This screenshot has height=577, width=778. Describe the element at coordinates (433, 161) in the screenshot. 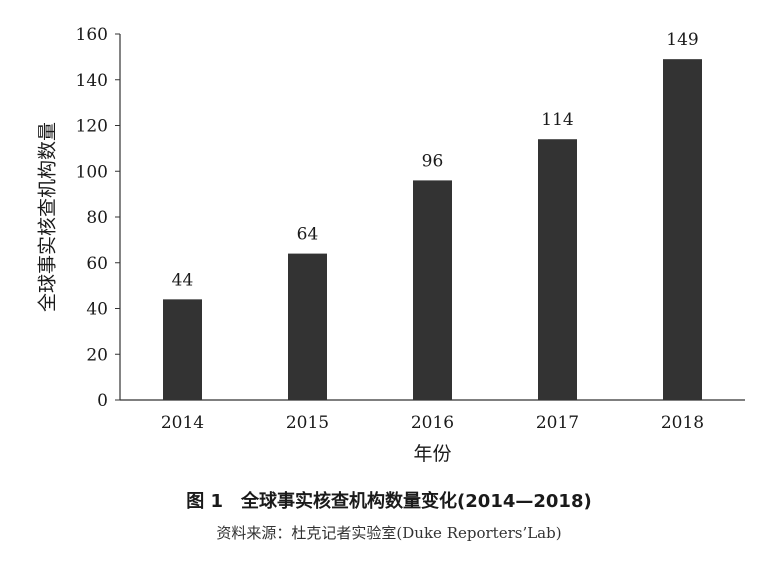

I see `bar-value-label: 96` at that location.